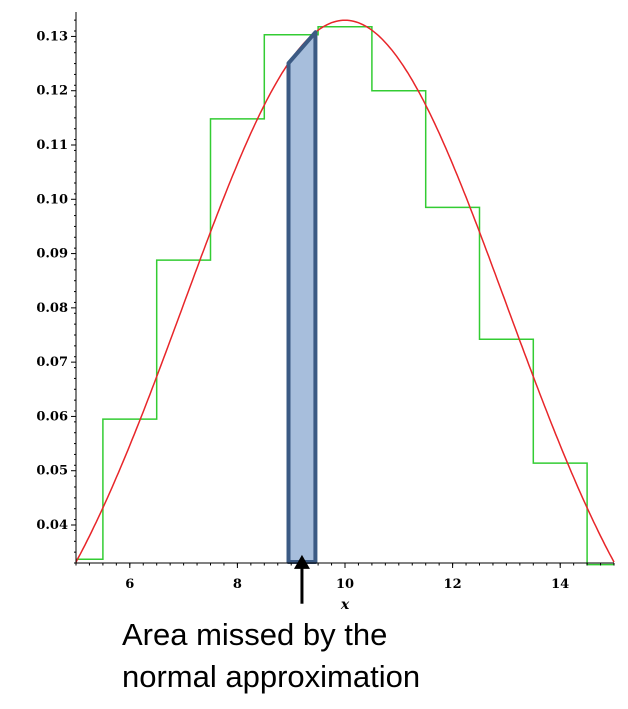 This screenshot has width=628, height=709. What do you see at coordinates (302, 297) in the screenshot?
I see `shaded-area` at bounding box center [302, 297].